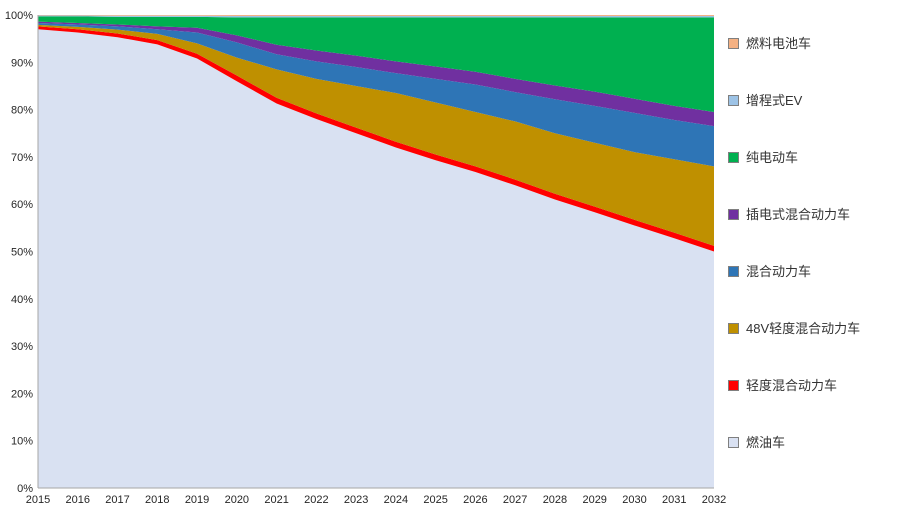 The height and width of the screenshot is (525, 900). Describe the element at coordinates (22, 63) in the screenshot. I see `y-tick-label-90pct: 90%` at that location.